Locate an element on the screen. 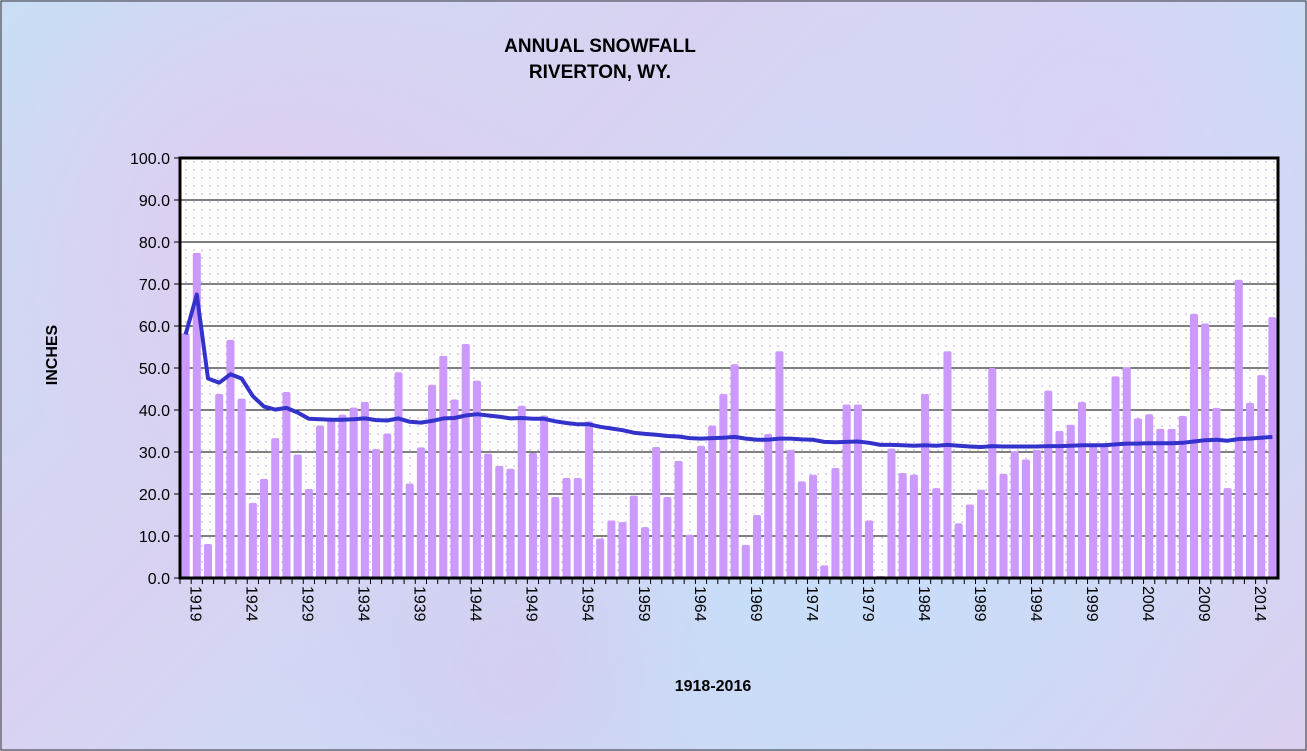 This screenshot has width=1307, height=751. y-tick-label: 80.0 is located at coordinates (154, 243).